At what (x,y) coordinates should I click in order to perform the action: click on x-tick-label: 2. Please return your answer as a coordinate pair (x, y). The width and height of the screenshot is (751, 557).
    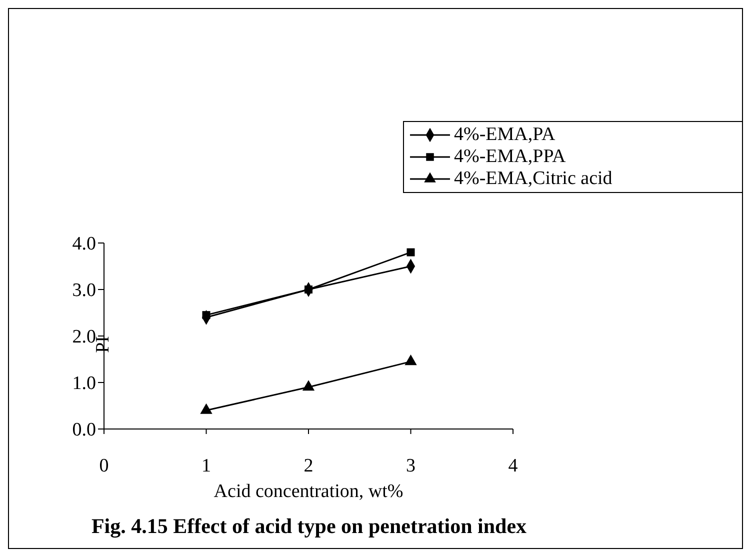
    Looking at the image, I should click on (309, 465).